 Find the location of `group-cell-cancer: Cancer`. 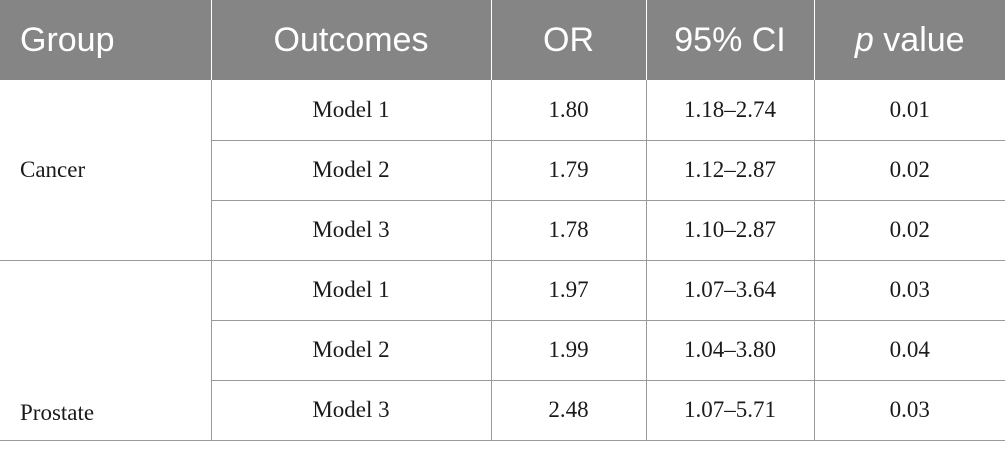

group-cell-cancer: Cancer is located at coordinates (105, 170).